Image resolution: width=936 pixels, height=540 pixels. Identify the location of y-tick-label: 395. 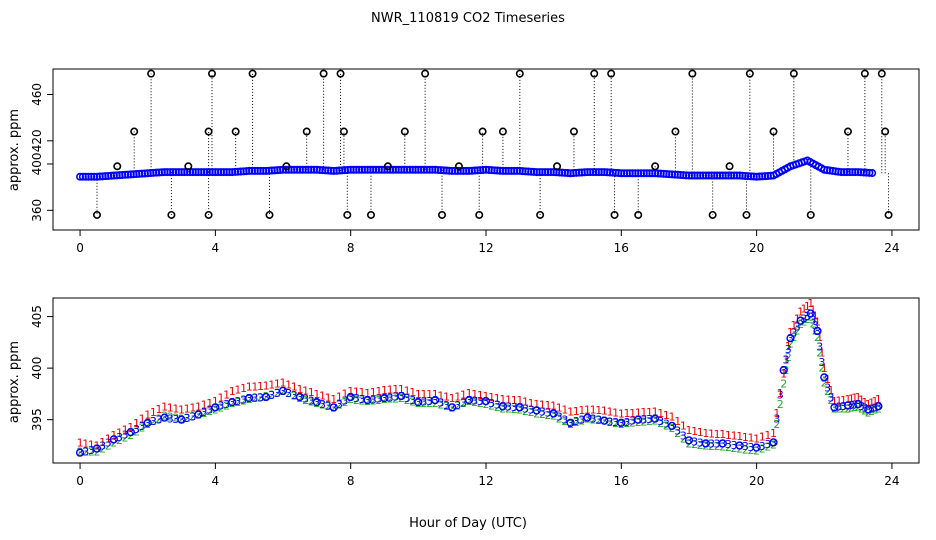
(37, 419).